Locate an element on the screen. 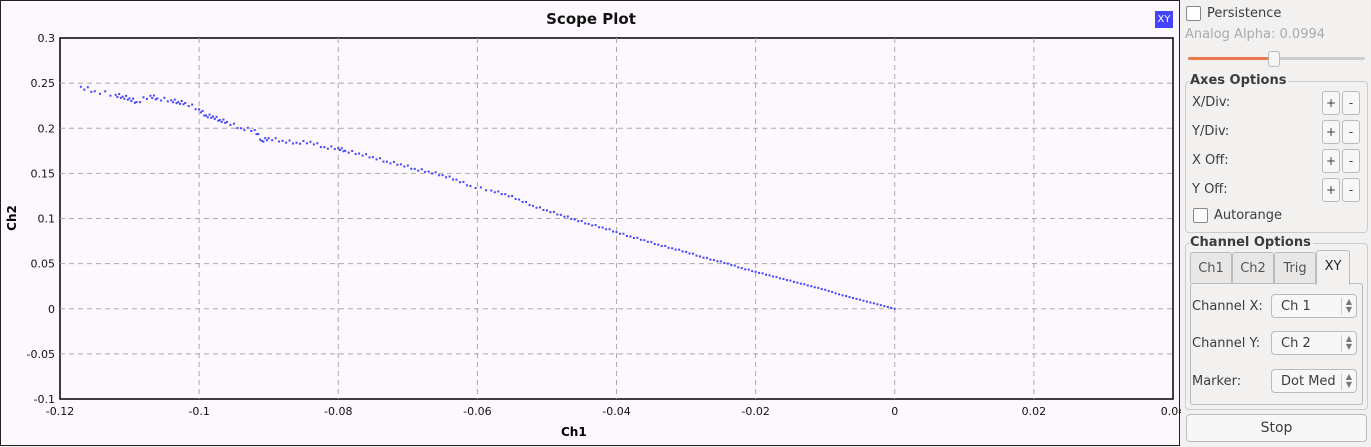  persistence-checkbox: Persistence is located at coordinates (1233, 13).